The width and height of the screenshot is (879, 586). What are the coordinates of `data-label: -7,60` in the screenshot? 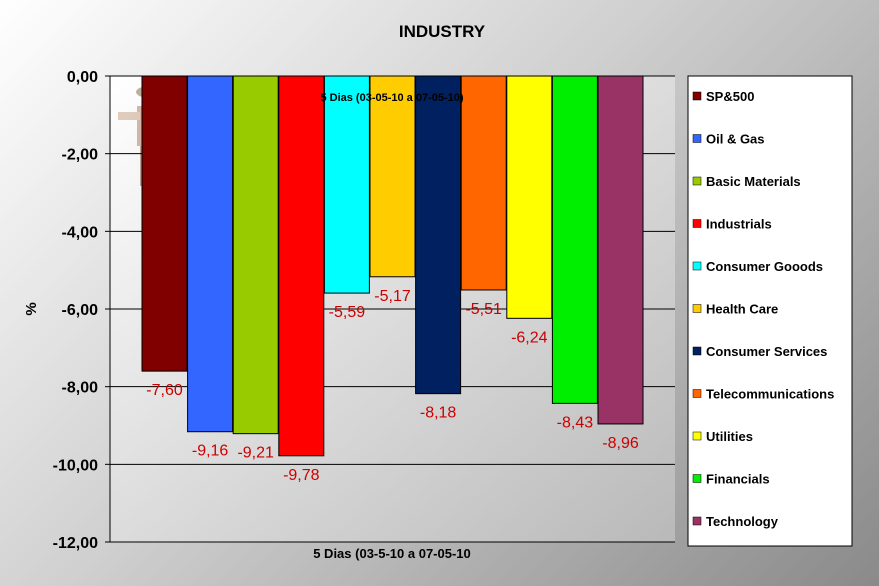 It's located at (164, 390).